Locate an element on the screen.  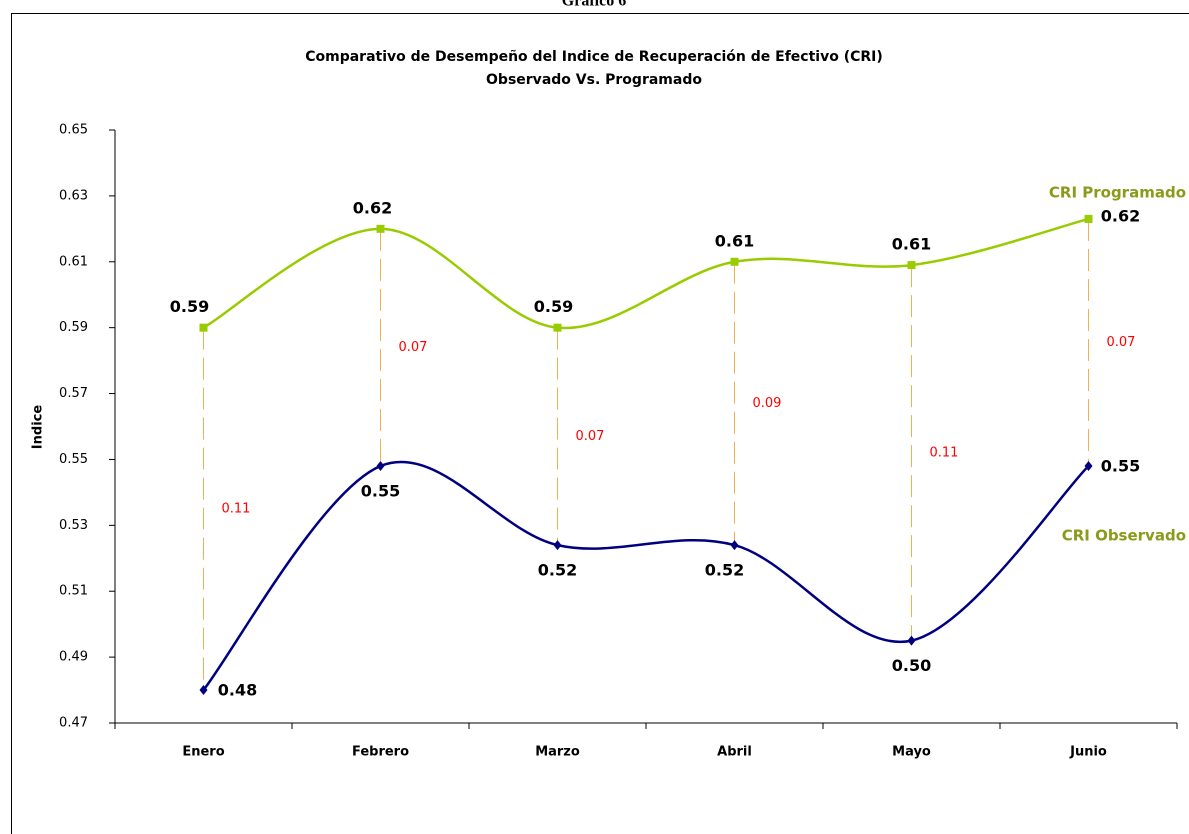
y-tick-label: 0.59 is located at coordinates (73, 327).